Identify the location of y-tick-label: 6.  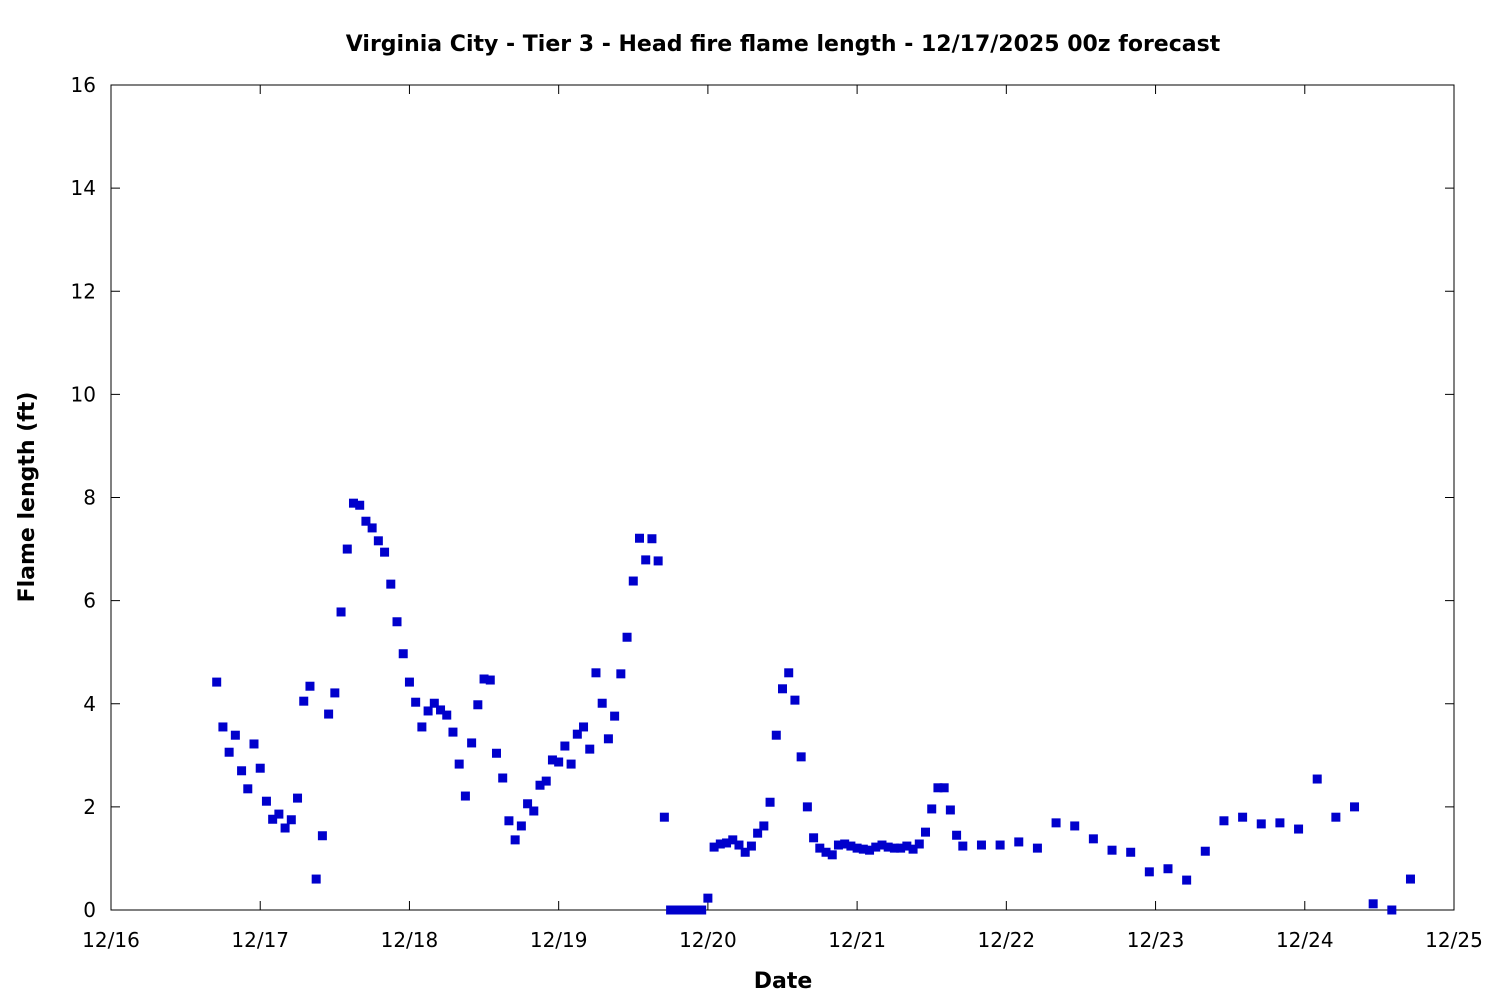
(89, 601).